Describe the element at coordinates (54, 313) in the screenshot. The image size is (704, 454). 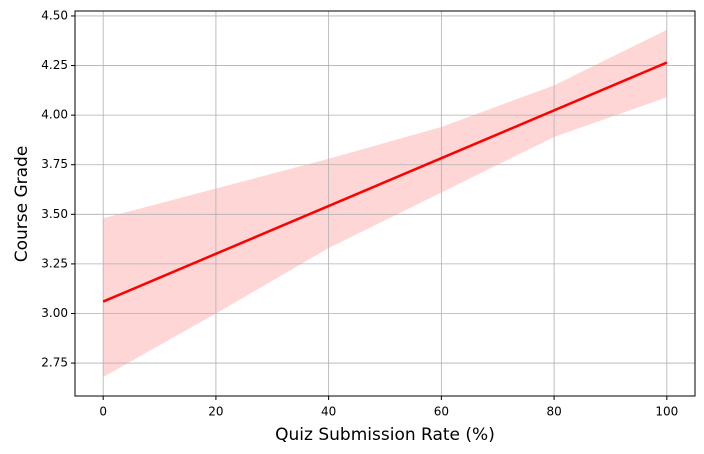
I see `y-tick-label: 3.00` at that location.